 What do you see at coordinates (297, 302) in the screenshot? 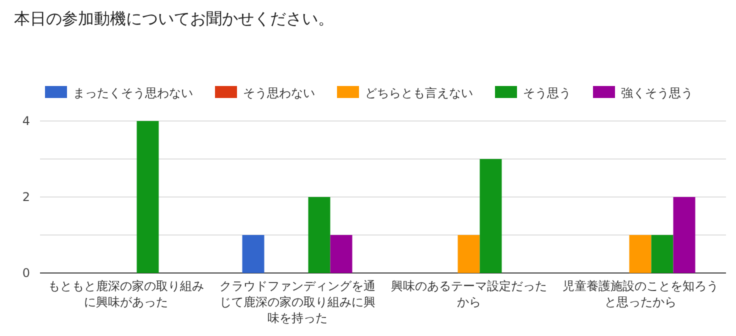
I see `x-tick-label: クラウドファンディングを通じて鹿深の家の取り組みに興味を持った` at bounding box center [297, 302].